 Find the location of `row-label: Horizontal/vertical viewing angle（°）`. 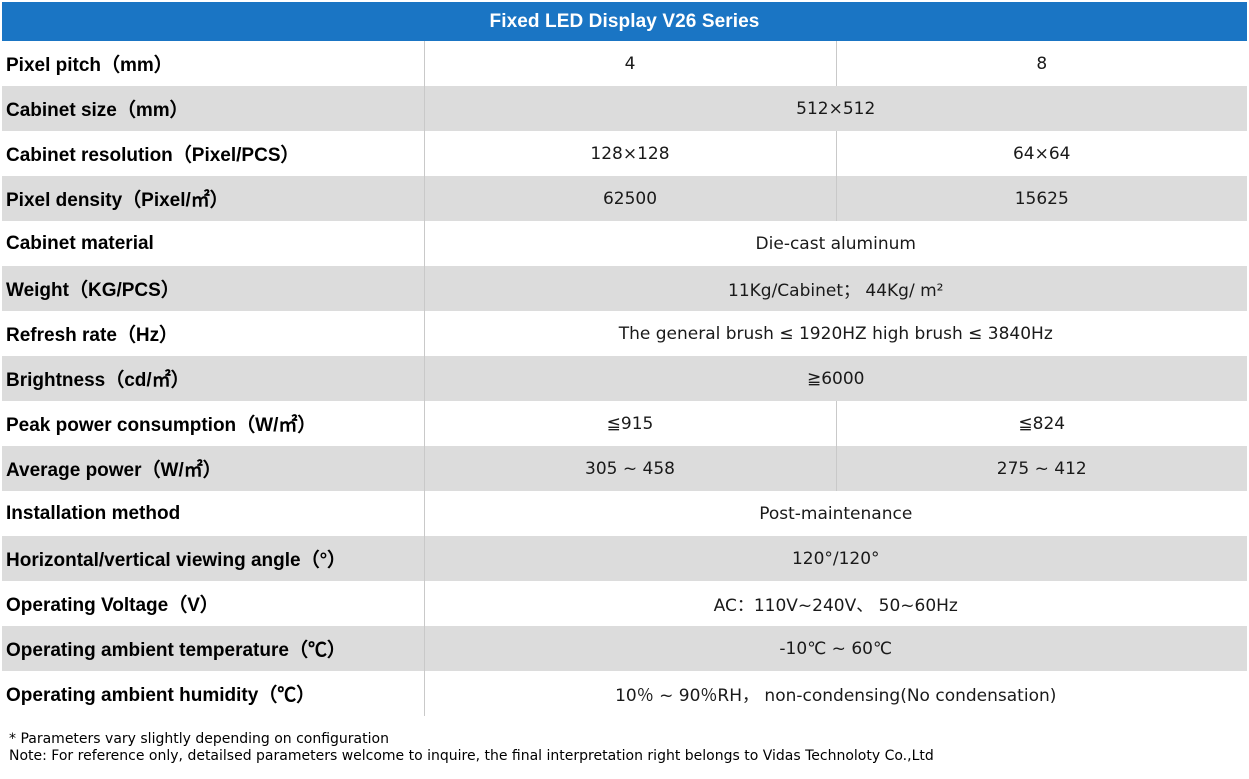

row-label: Horizontal/vertical viewing angle（°） is located at coordinates (213, 558).